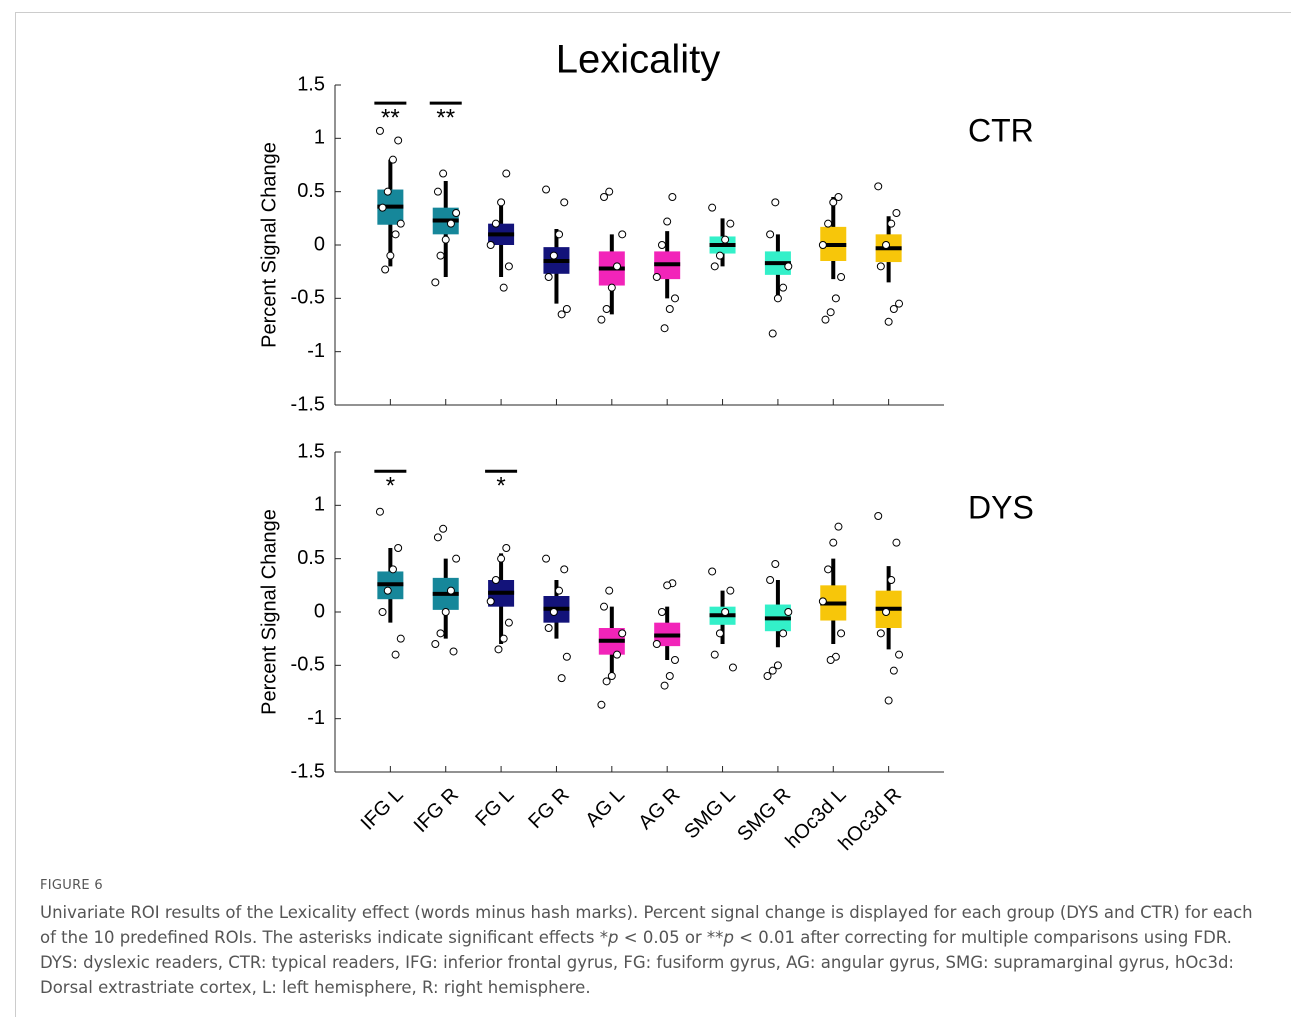 The image size is (1291, 1017). I want to click on x-tick-label: IFG L, so click(382, 809).